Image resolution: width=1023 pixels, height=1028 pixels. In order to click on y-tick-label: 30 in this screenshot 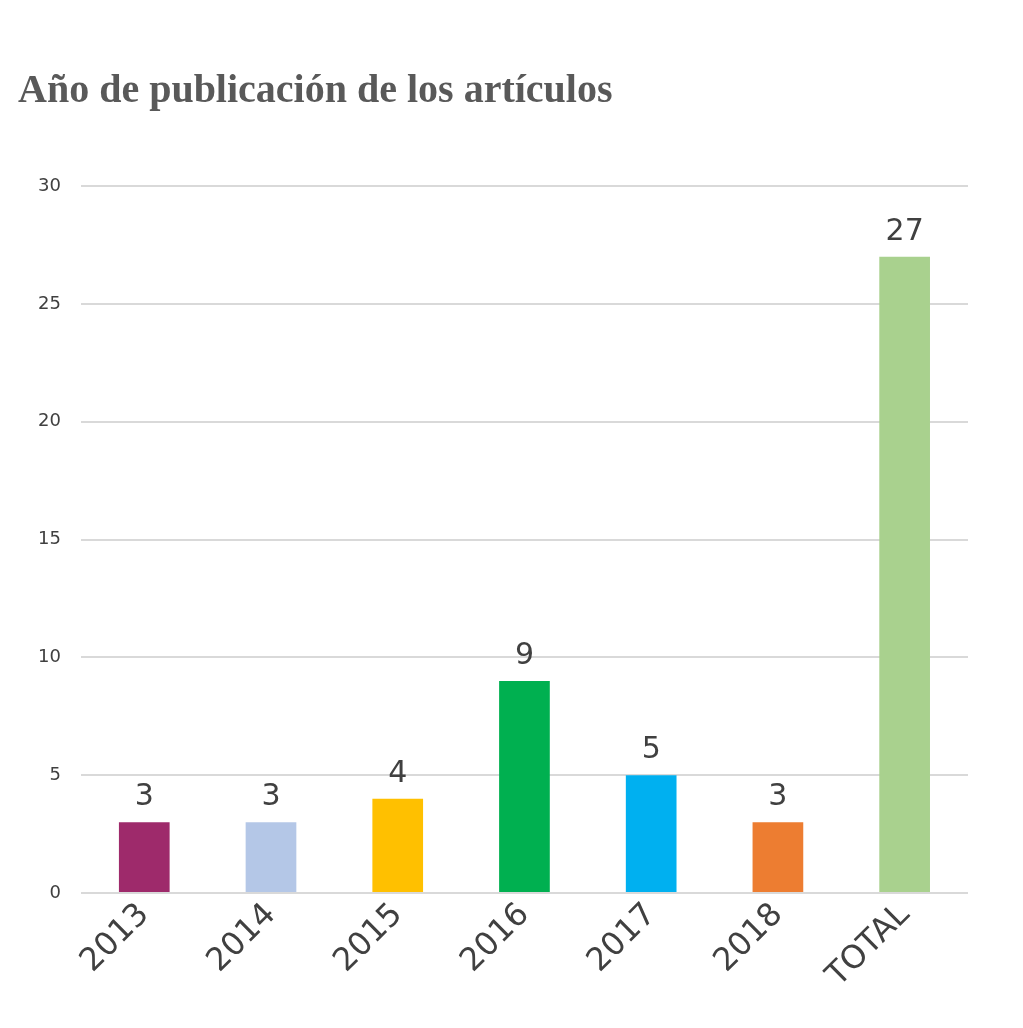, I will do `click(49, 184)`.